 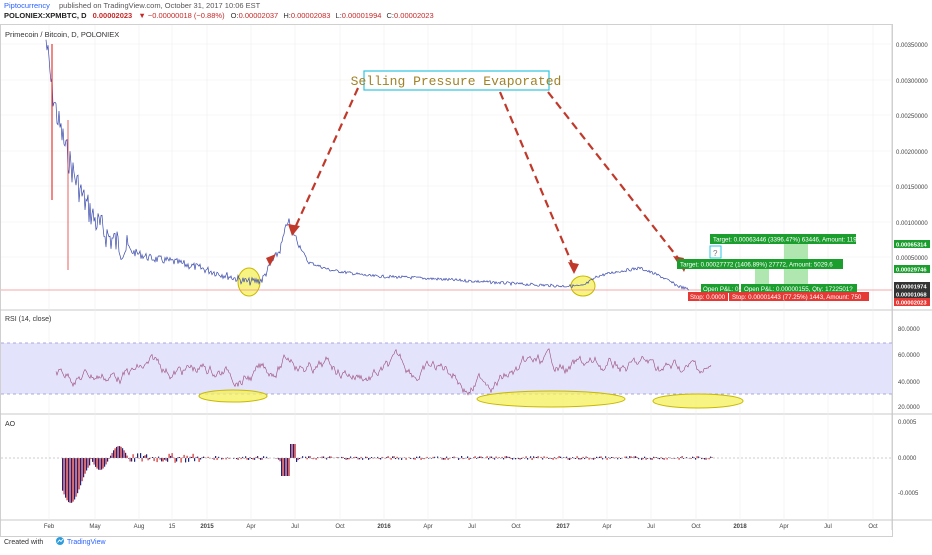 What do you see at coordinates (259, 15) in the screenshot?
I see `header-open: 0.00002037` at bounding box center [259, 15].